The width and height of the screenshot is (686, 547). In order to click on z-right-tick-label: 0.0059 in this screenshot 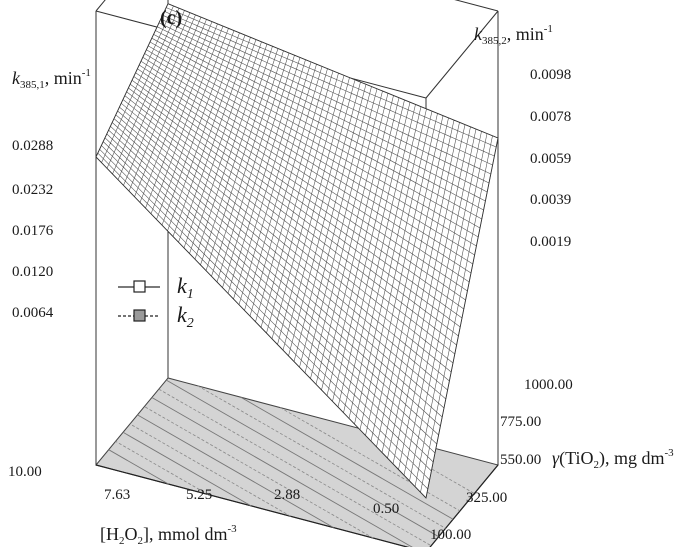, I will do `click(550, 159)`.